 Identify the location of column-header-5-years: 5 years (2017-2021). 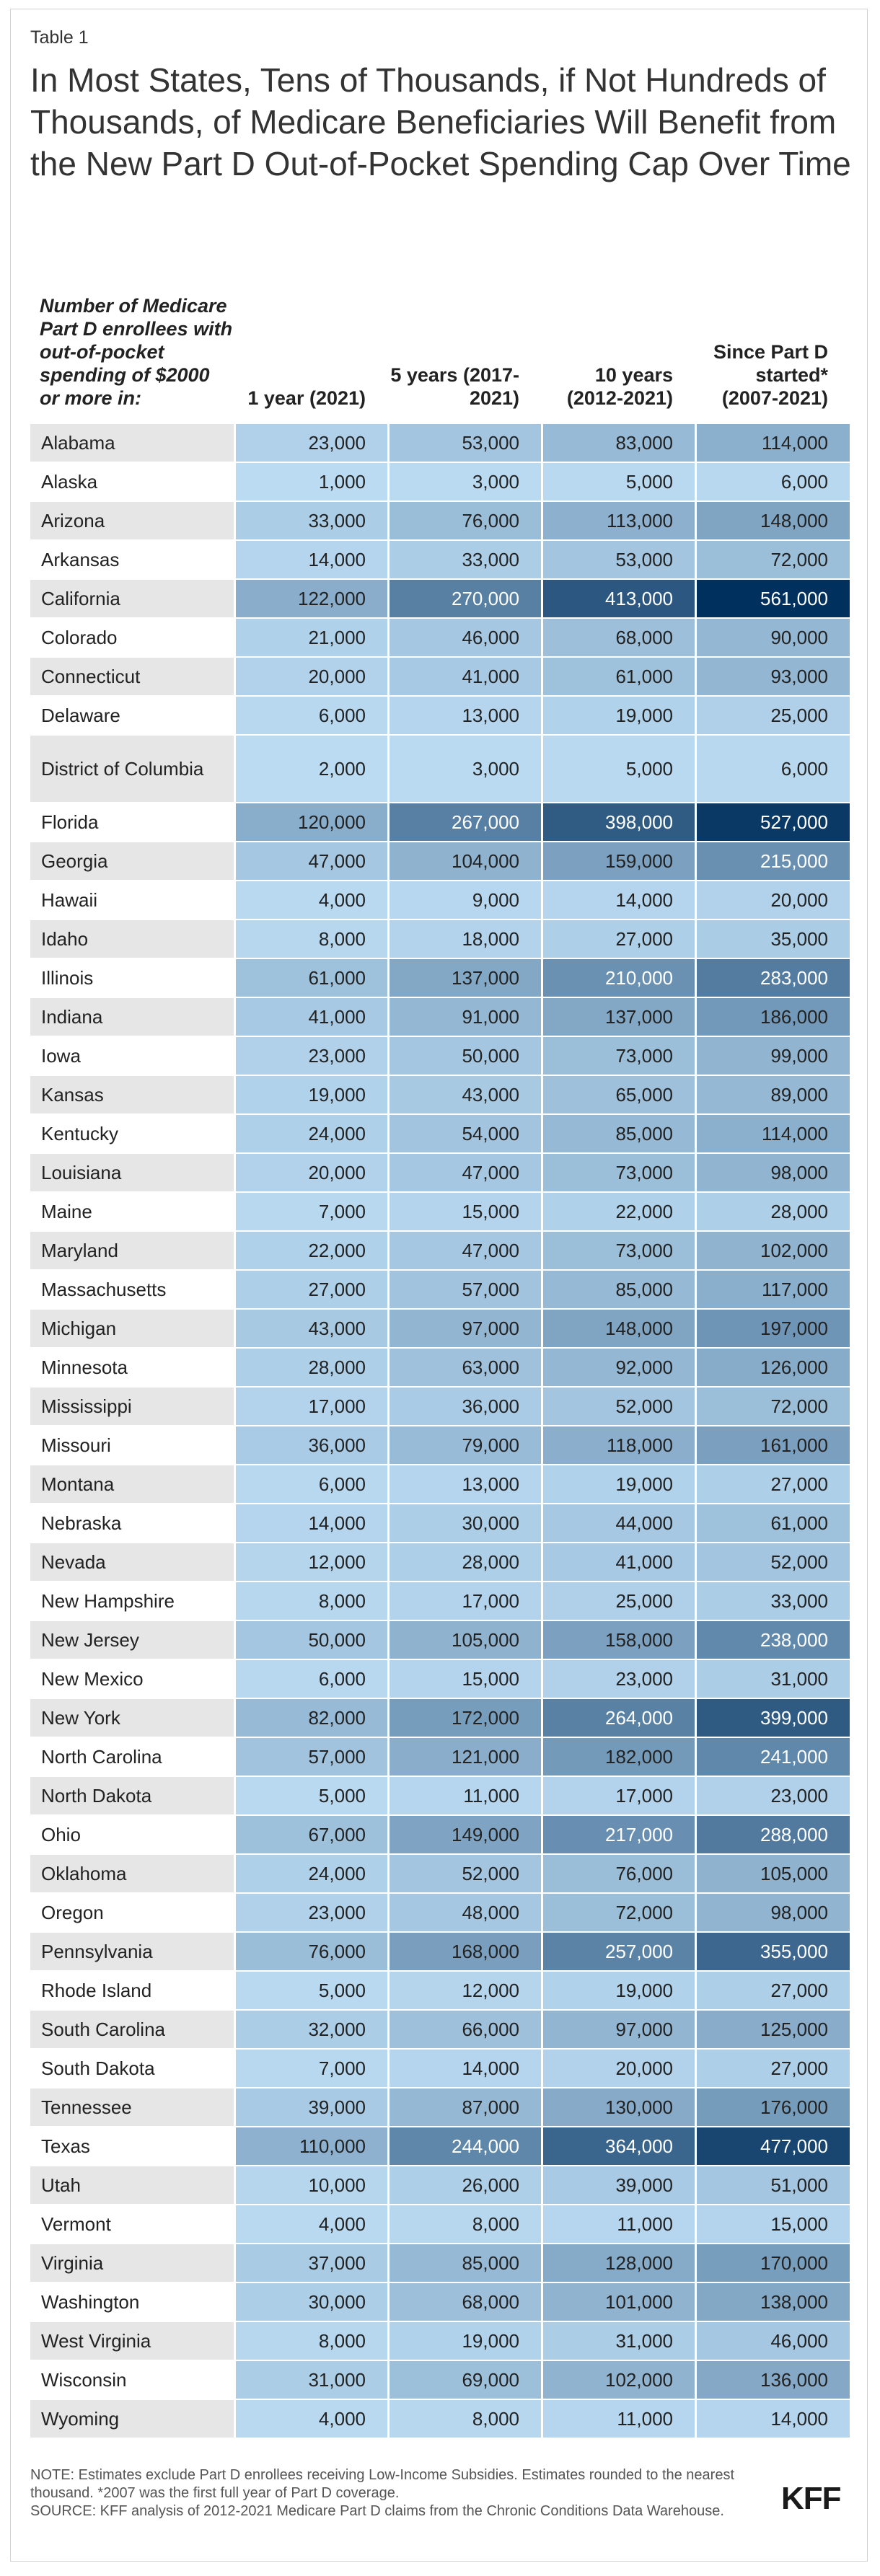
(455, 386).